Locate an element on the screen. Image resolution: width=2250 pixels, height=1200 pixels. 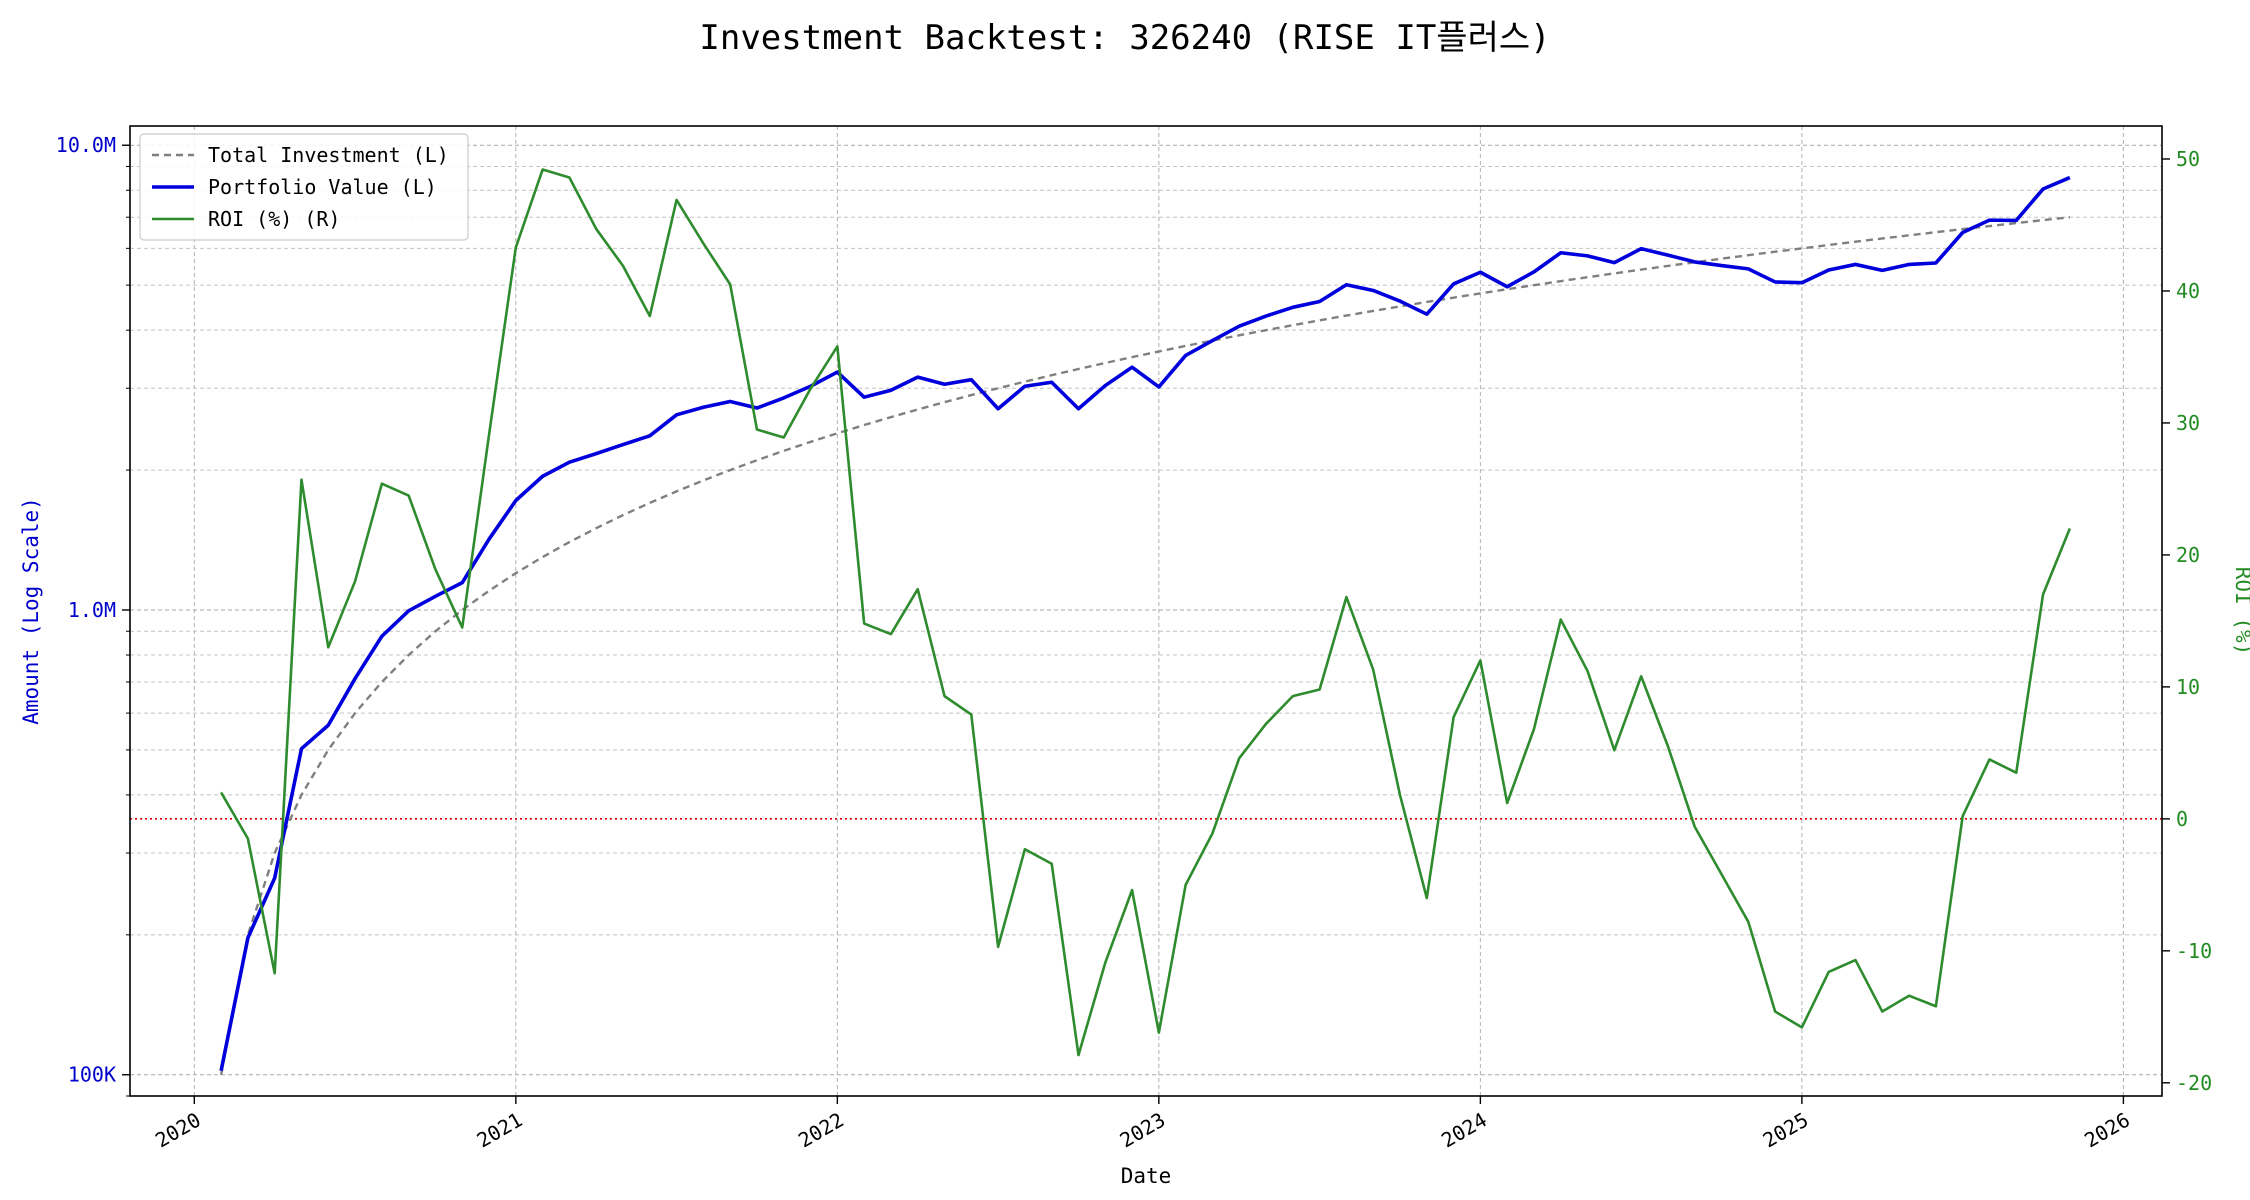
right-tick-label: 0 is located at coordinates (2182, 819).